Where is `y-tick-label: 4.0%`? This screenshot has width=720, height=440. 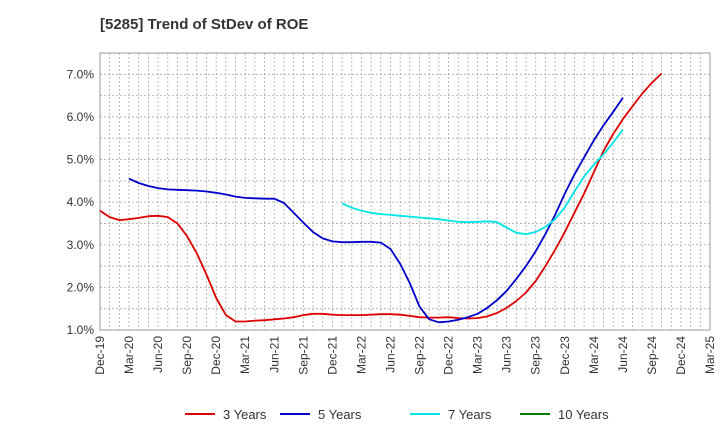 y-tick-label: 4.0% is located at coordinates (81, 202).